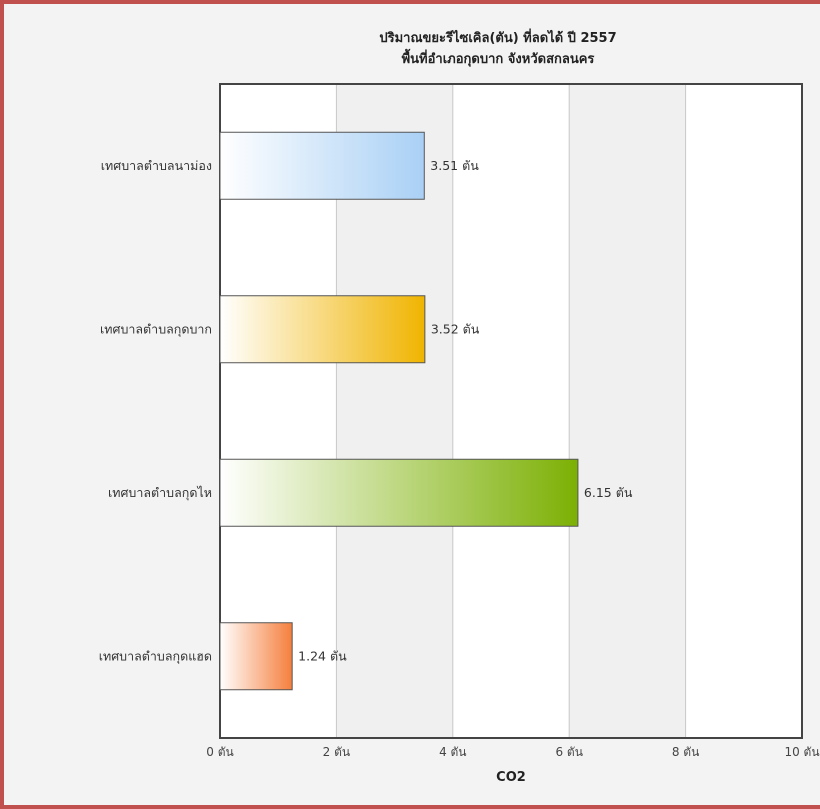  What do you see at coordinates (498, 57) in the screenshot?
I see `chart-subtitle: พื้นที่อำเภอกุดบาก จังหวัดสกลนคร` at bounding box center [498, 57].